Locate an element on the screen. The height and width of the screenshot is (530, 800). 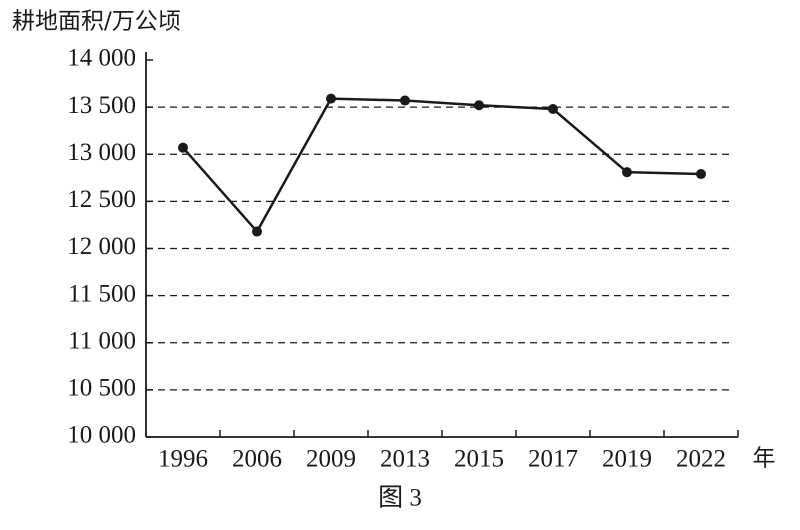
y-tick-label: 10 000 is located at coordinates (101, 435).